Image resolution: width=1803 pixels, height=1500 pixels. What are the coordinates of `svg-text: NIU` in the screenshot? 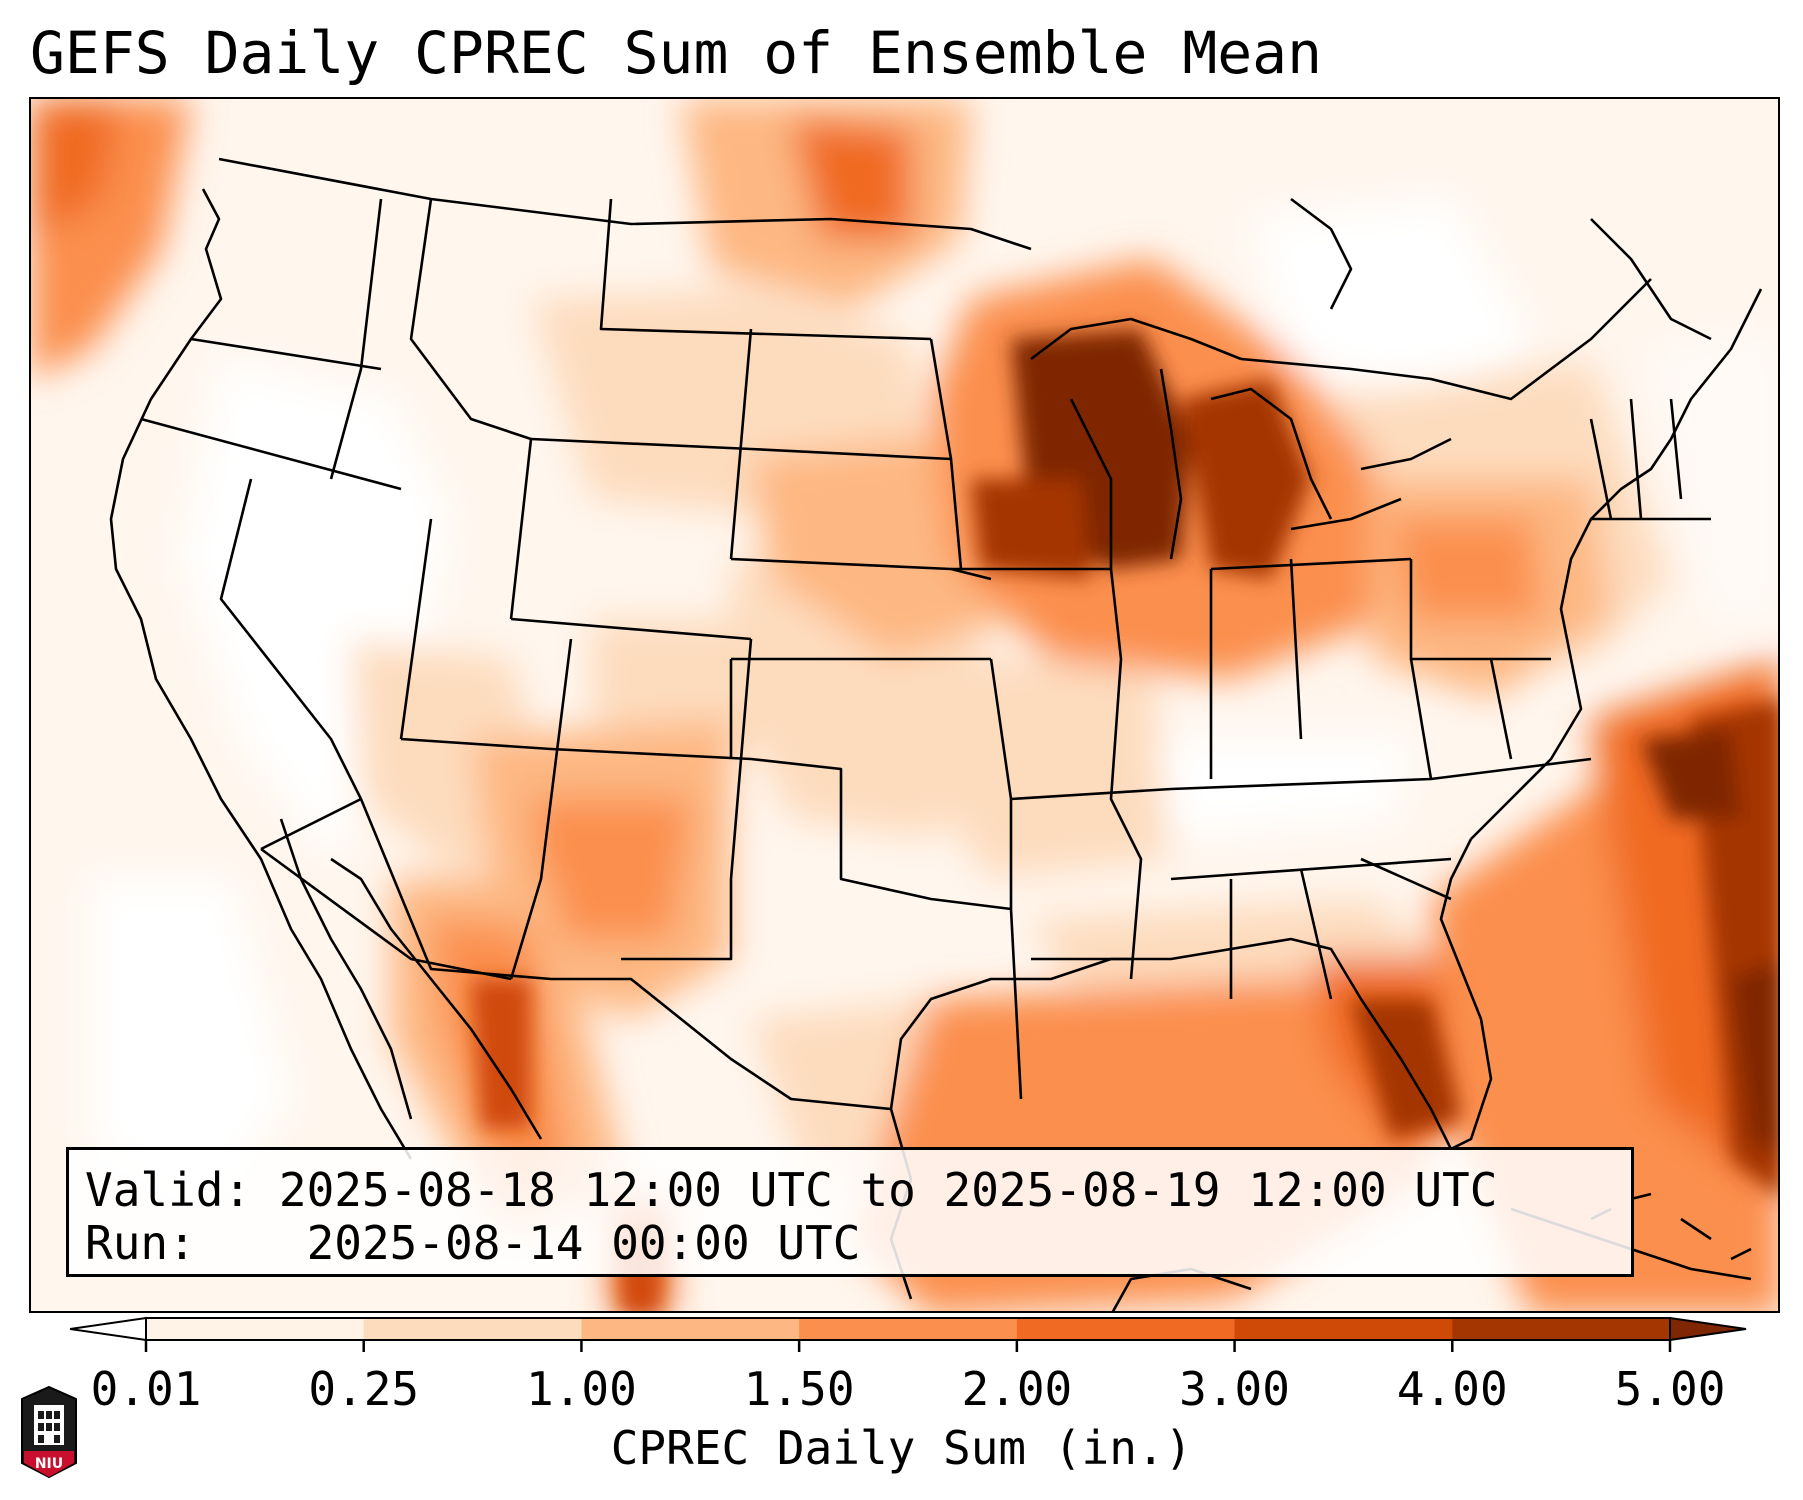 It's located at (49, 1464).